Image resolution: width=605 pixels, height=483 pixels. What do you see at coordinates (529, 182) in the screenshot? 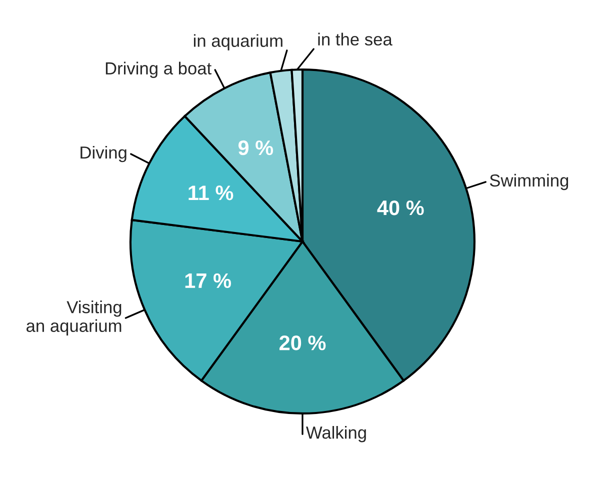
I see `slice-label: Swimming` at bounding box center [529, 182].